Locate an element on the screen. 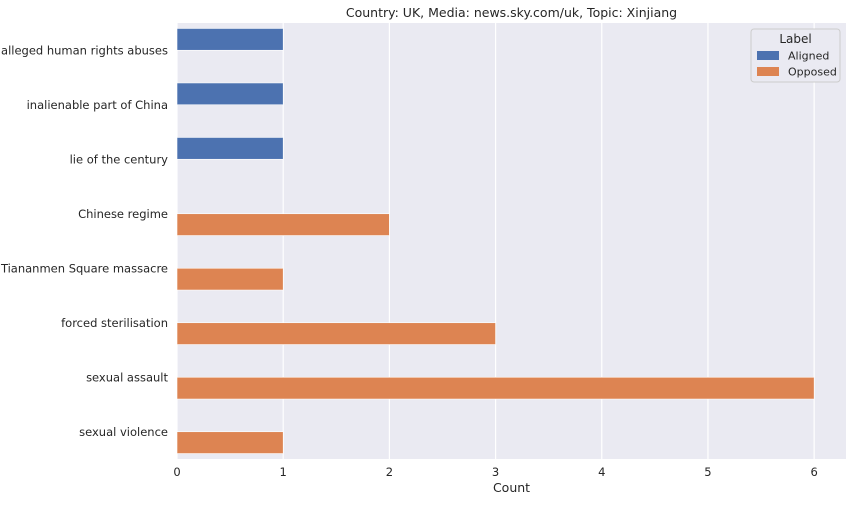 The image size is (854, 505). legend-label: Opposed is located at coordinates (812, 72).